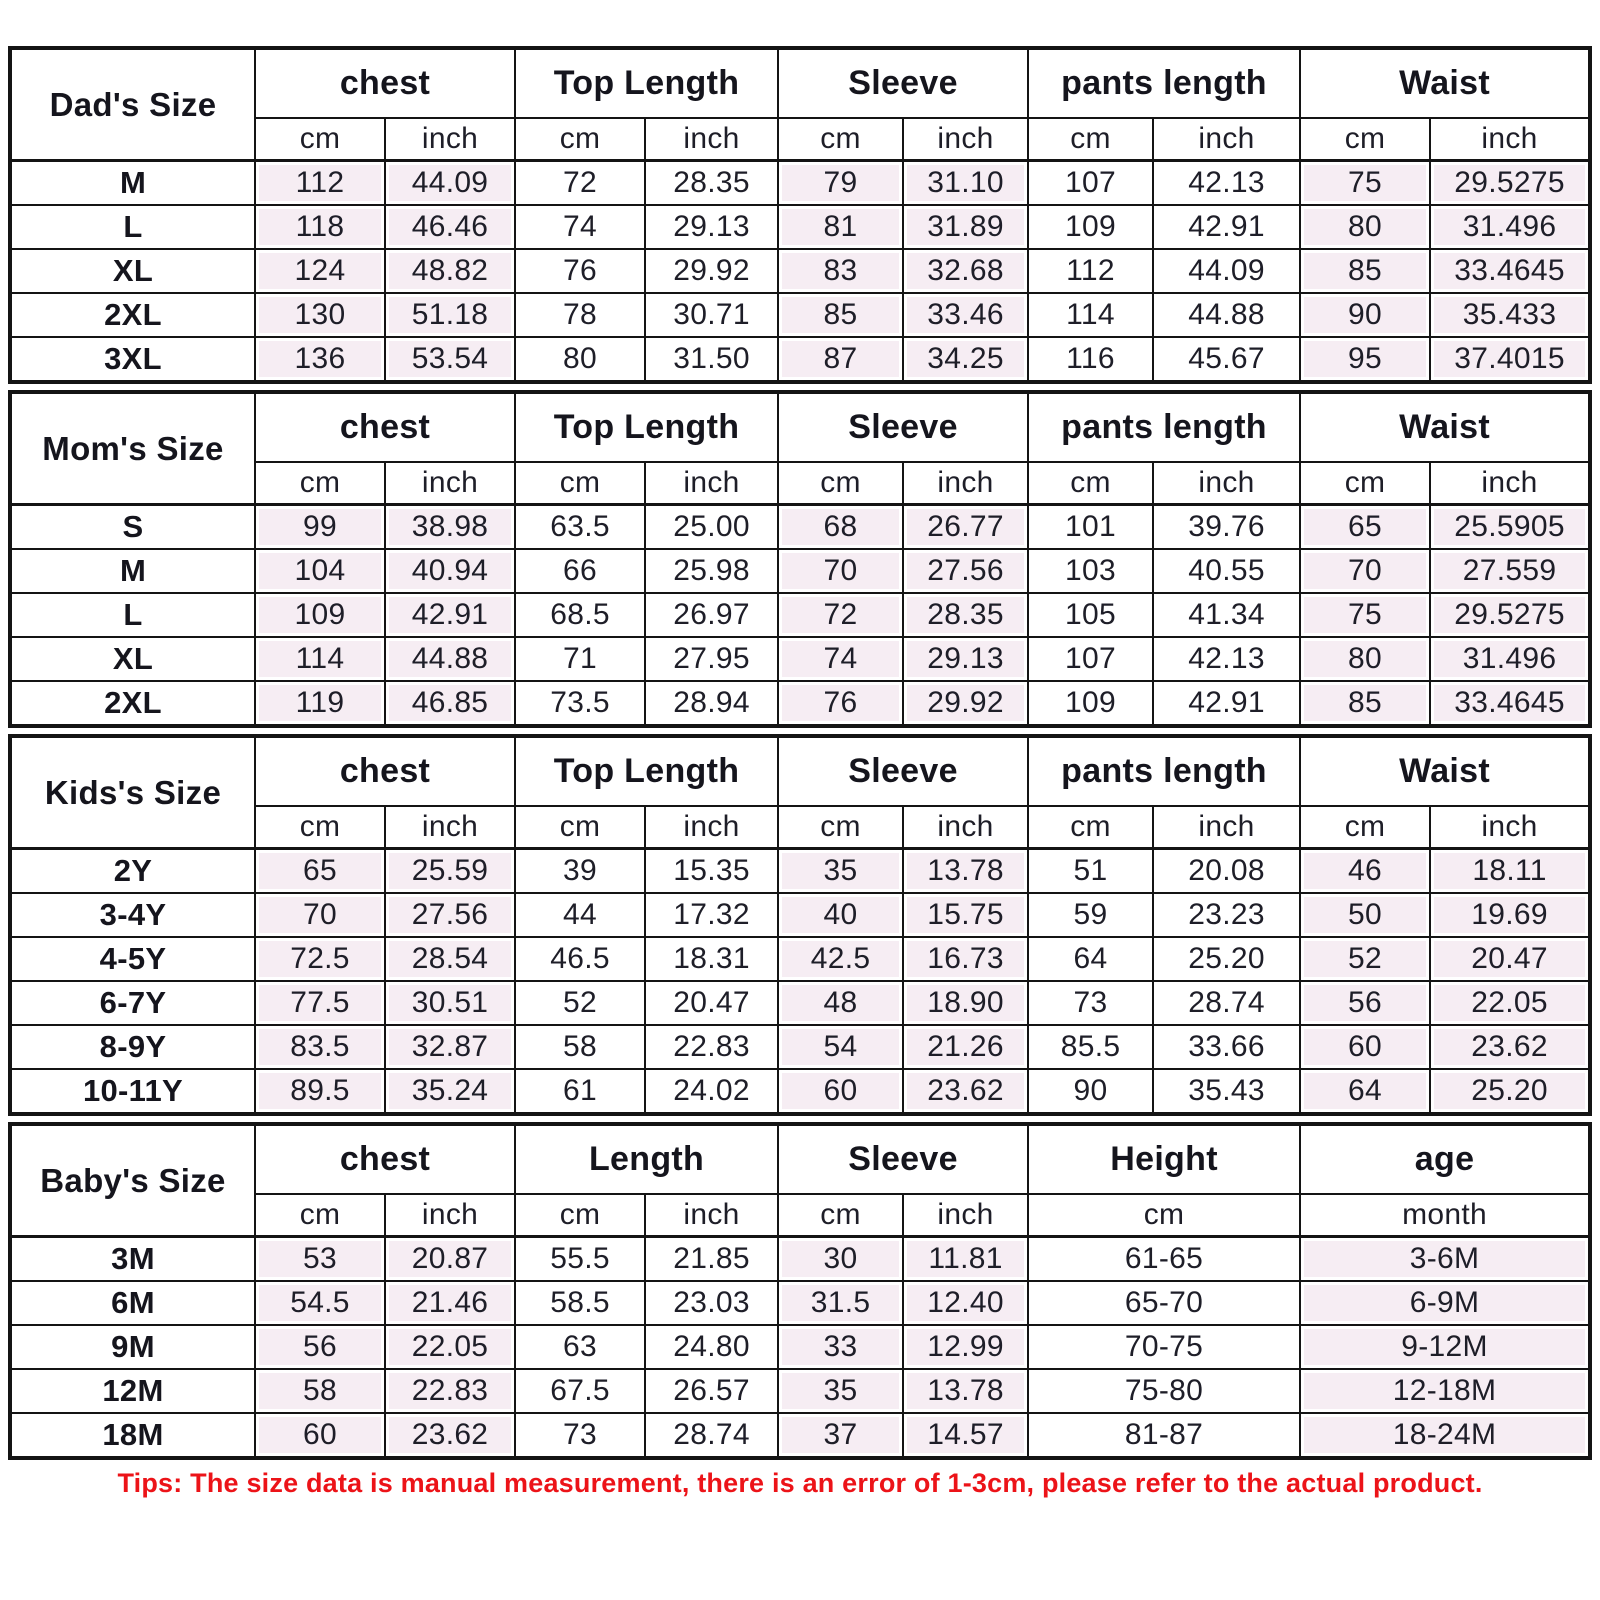  Describe the element at coordinates (1510, 915) in the screenshot. I see `value-cell: 19.69` at that location.